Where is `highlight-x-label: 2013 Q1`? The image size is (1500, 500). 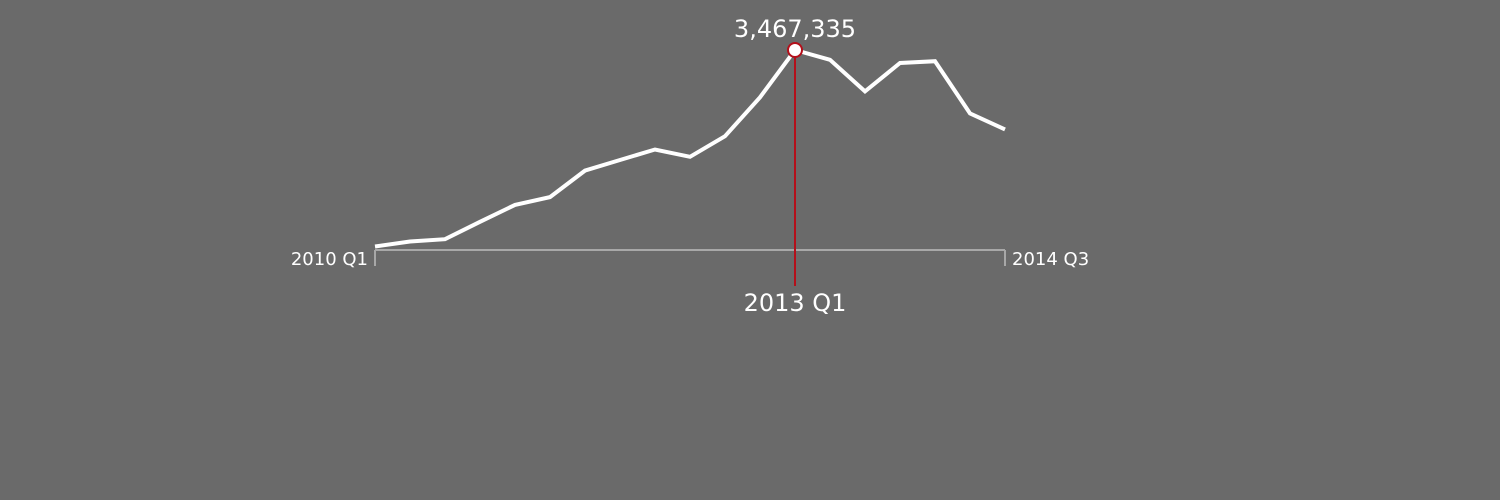
highlight-x-label: 2013 Q1 is located at coordinates (795, 303).